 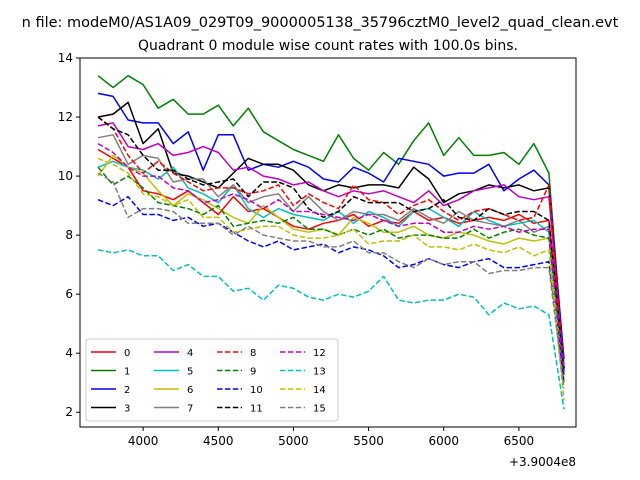 What do you see at coordinates (143, 441) in the screenshot?
I see `x-tick-label: 4000` at bounding box center [143, 441].